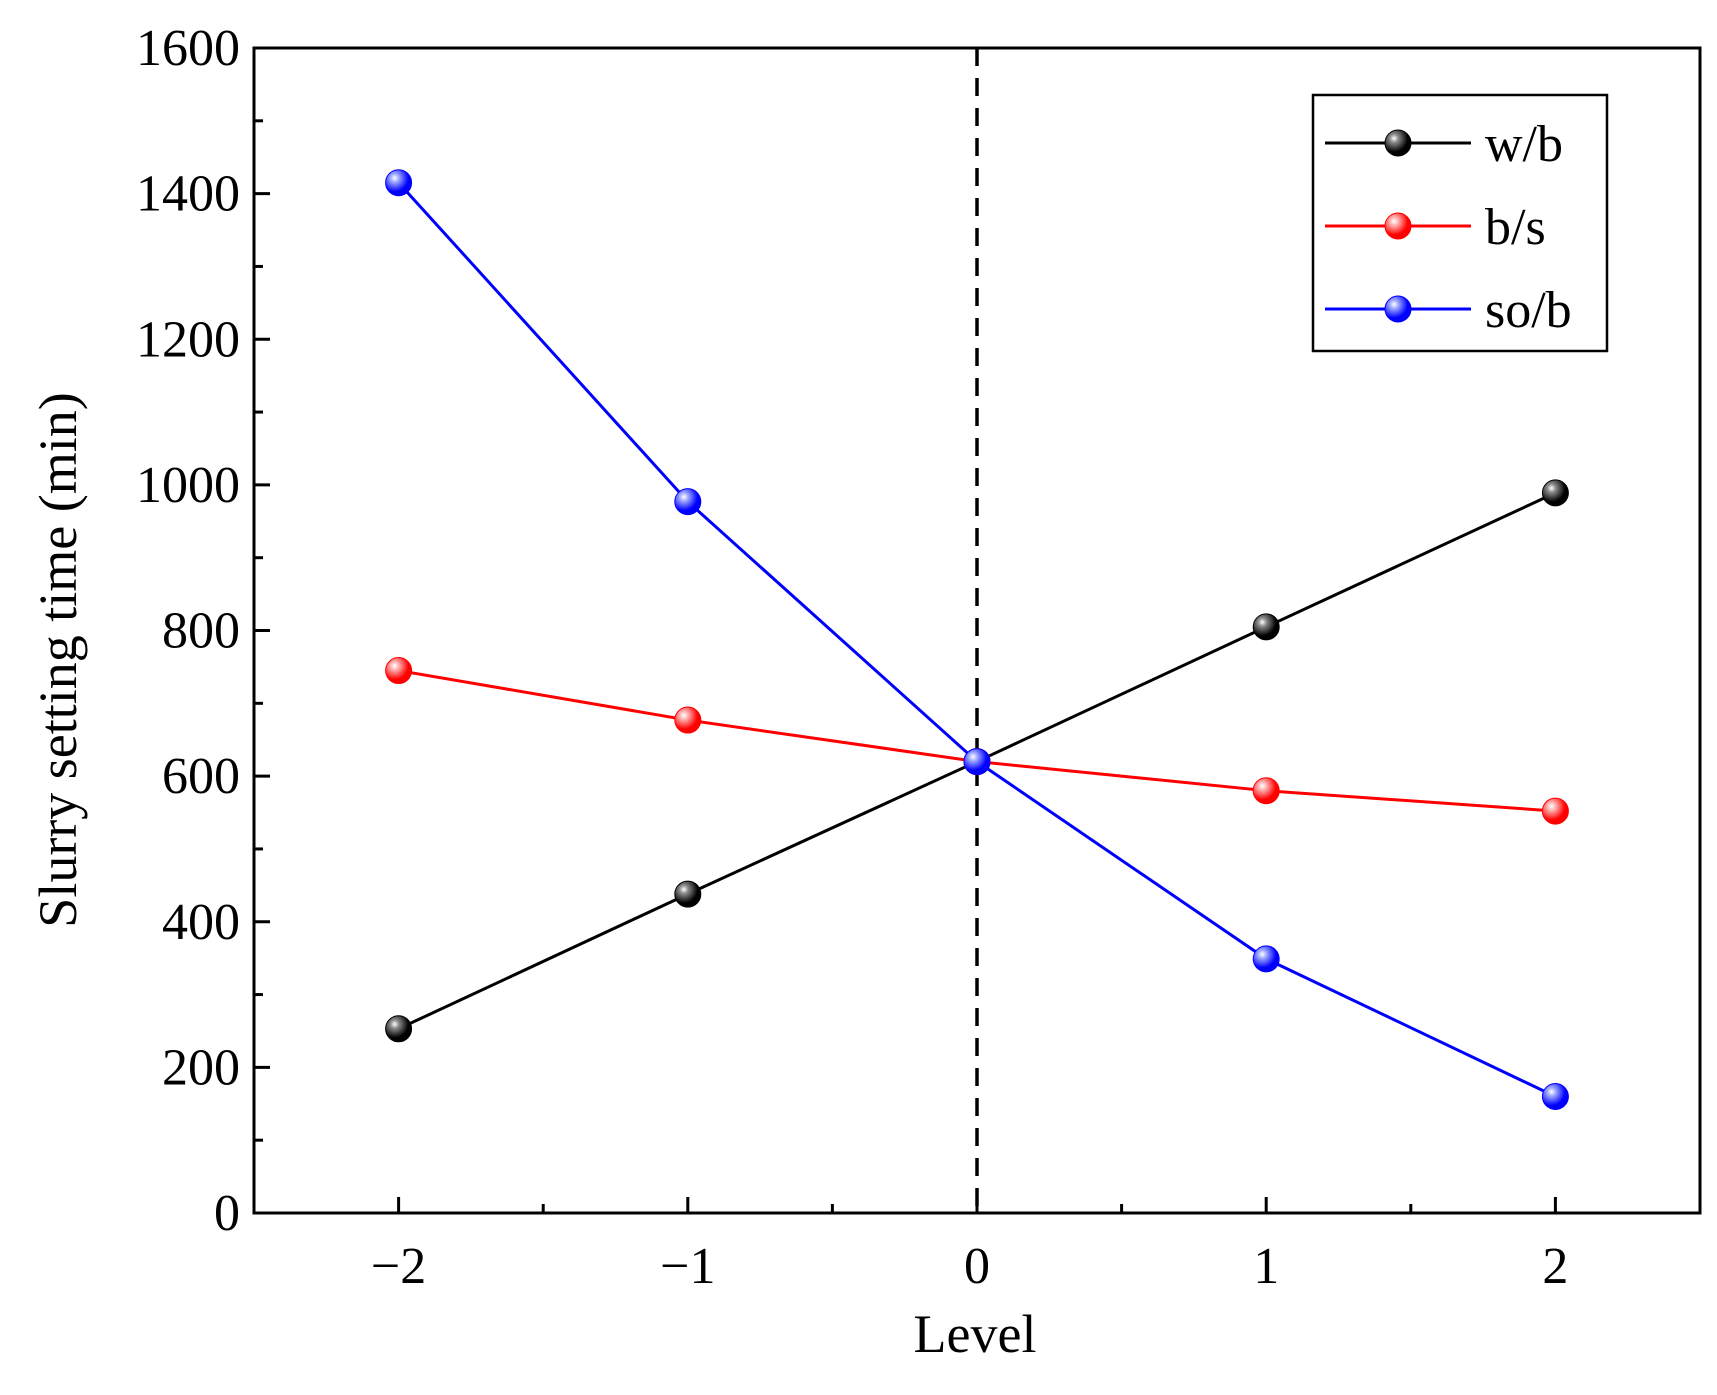  What do you see at coordinates (201, 776) in the screenshot?
I see `y-tick-label: 600` at bounding box center [201, 776].